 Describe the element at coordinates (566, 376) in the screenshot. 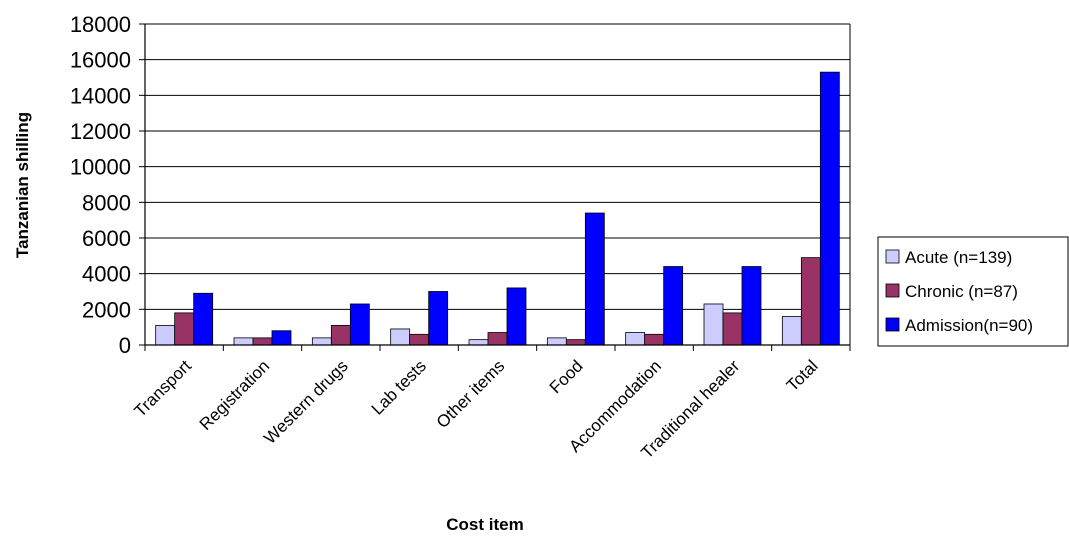

I see `x-category-label: Food` at that location.